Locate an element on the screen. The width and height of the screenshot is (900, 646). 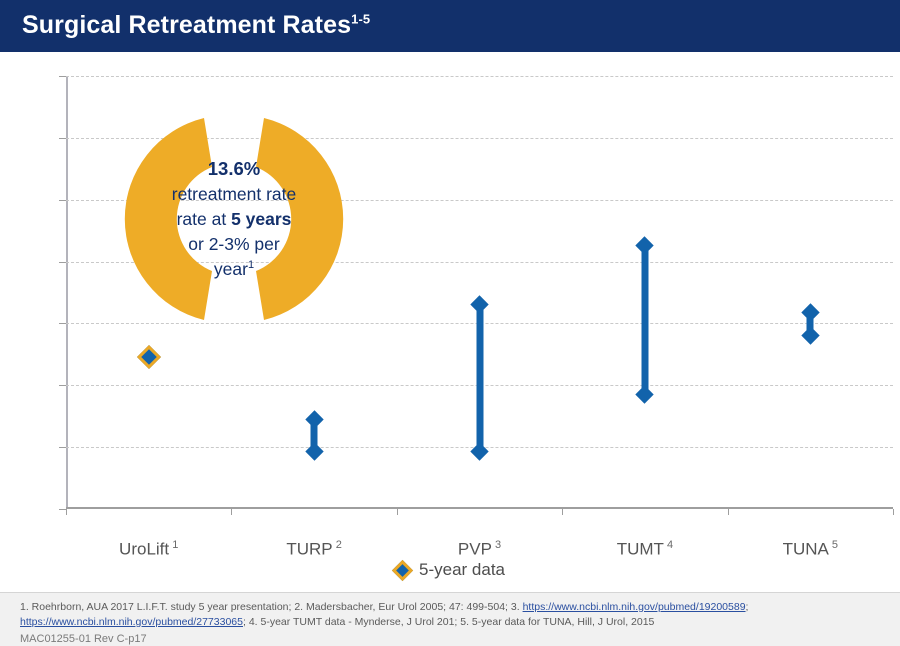
x-axis-category-superscript: 5 is located at coordinates (833, 545).